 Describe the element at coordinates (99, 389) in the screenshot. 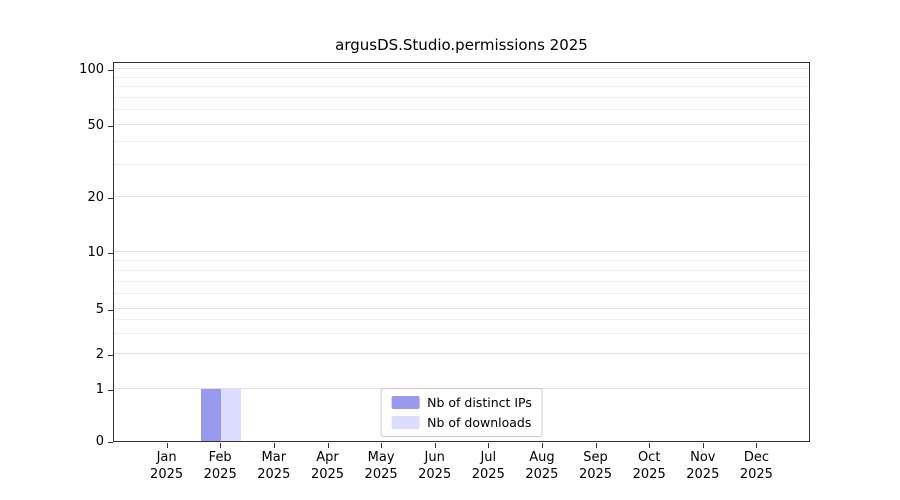

I see `y-tick-label: 1` at that location.